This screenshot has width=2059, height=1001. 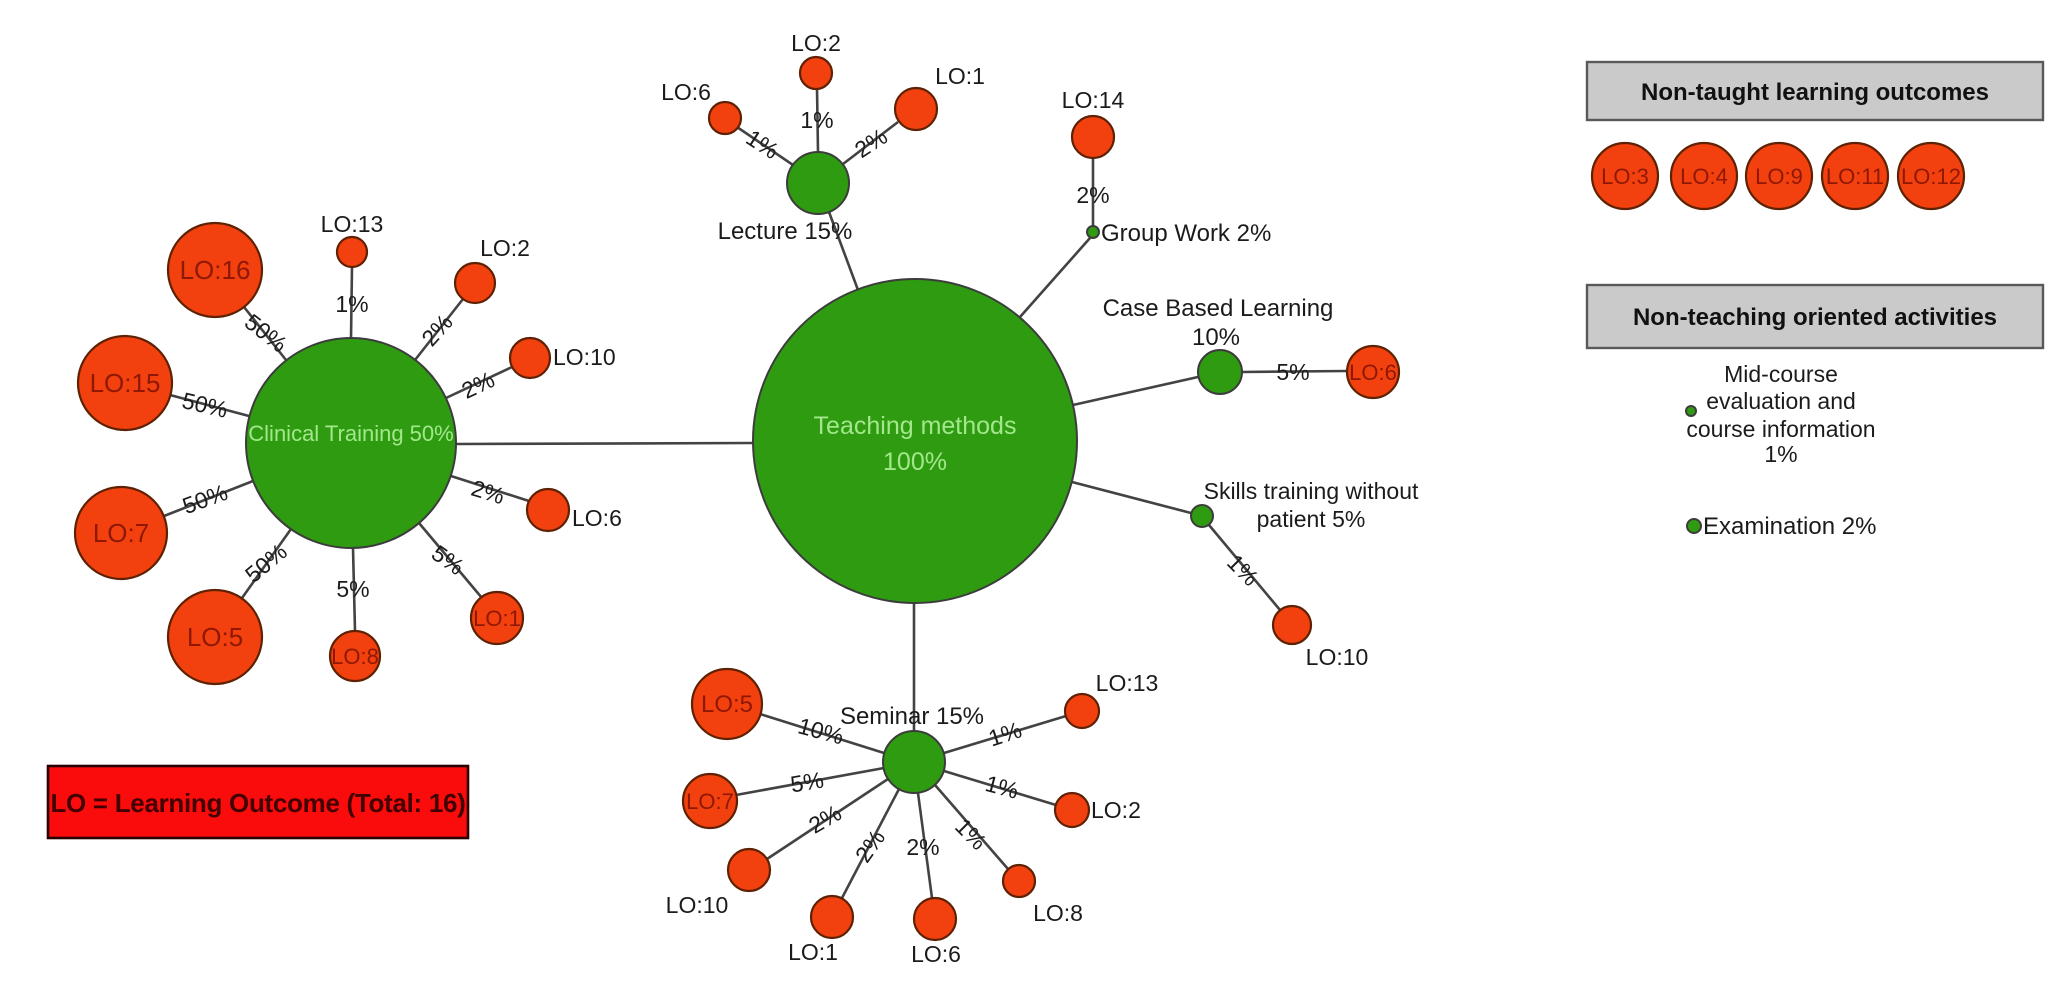 I want to click on clinical-lo16-pct: 50%, so click(x=266, y=333).